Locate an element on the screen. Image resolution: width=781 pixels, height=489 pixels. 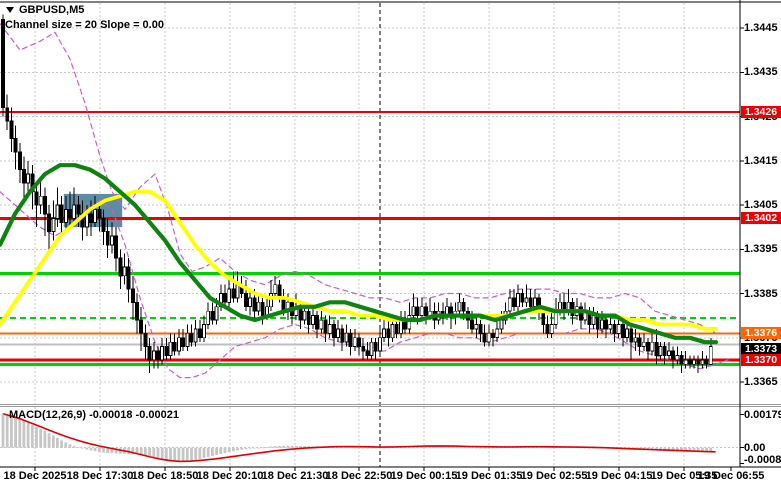
time-tick-label: 18 Dec 22:50 is located at coordinates (359, 476).